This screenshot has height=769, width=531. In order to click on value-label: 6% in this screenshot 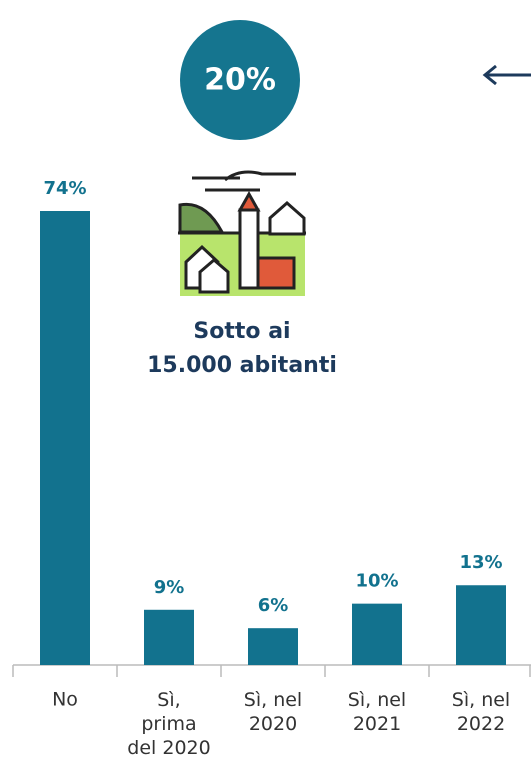, I will do `click(273, 605)`.